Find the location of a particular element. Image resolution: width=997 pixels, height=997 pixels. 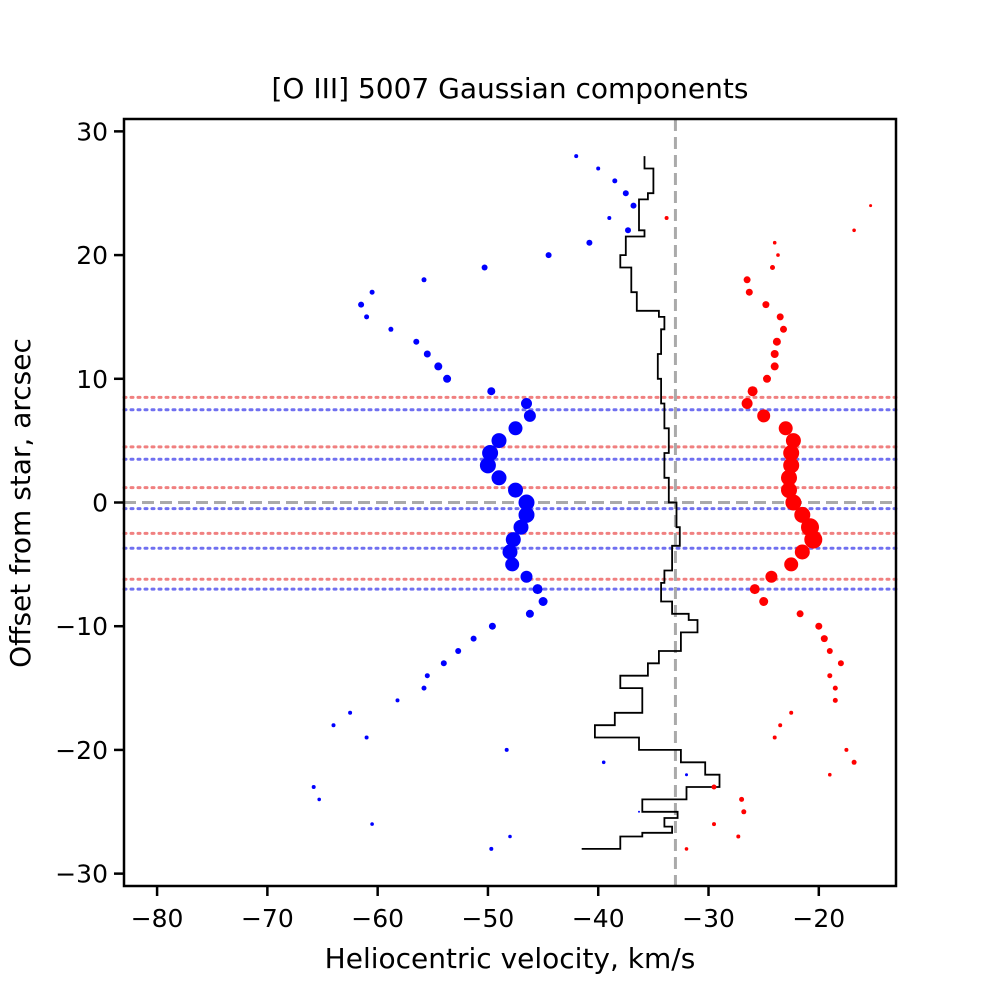

x-axis-ticks: −80 −70 −60 −50 −40 −30 −20 is located at coordinates (488, 909).